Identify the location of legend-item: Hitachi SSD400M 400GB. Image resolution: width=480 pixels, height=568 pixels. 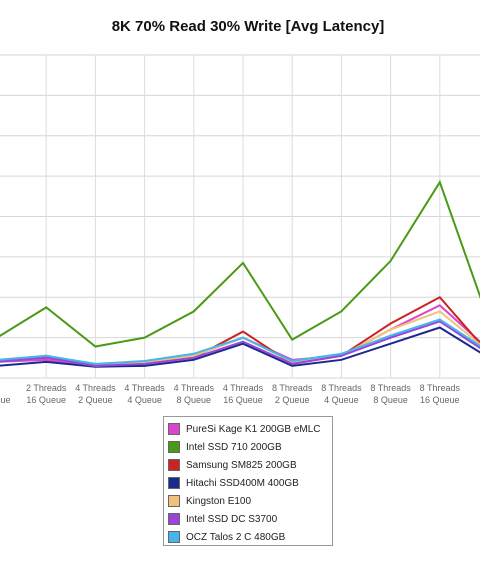
(250, 483).